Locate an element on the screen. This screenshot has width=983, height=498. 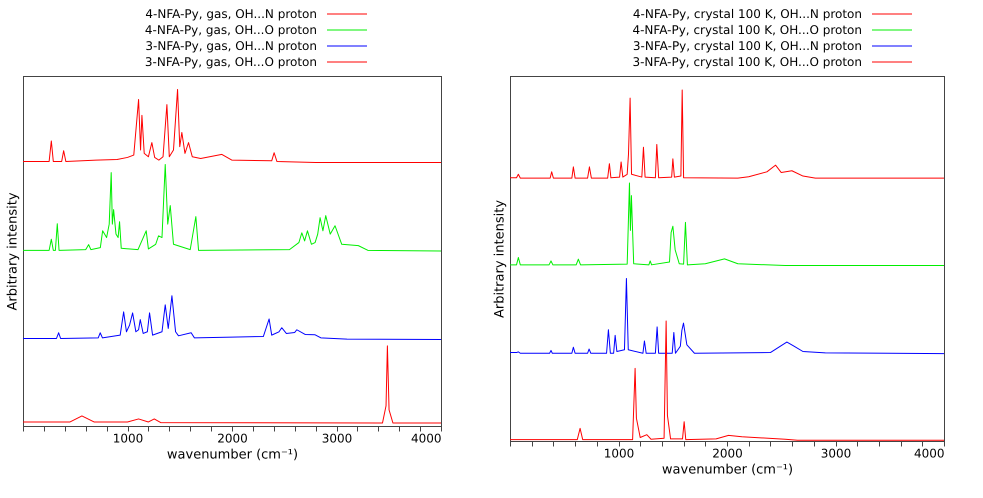
legend-label: 4-NFA-Py, gas, OH...O proton is located at coordinates (230, 30).